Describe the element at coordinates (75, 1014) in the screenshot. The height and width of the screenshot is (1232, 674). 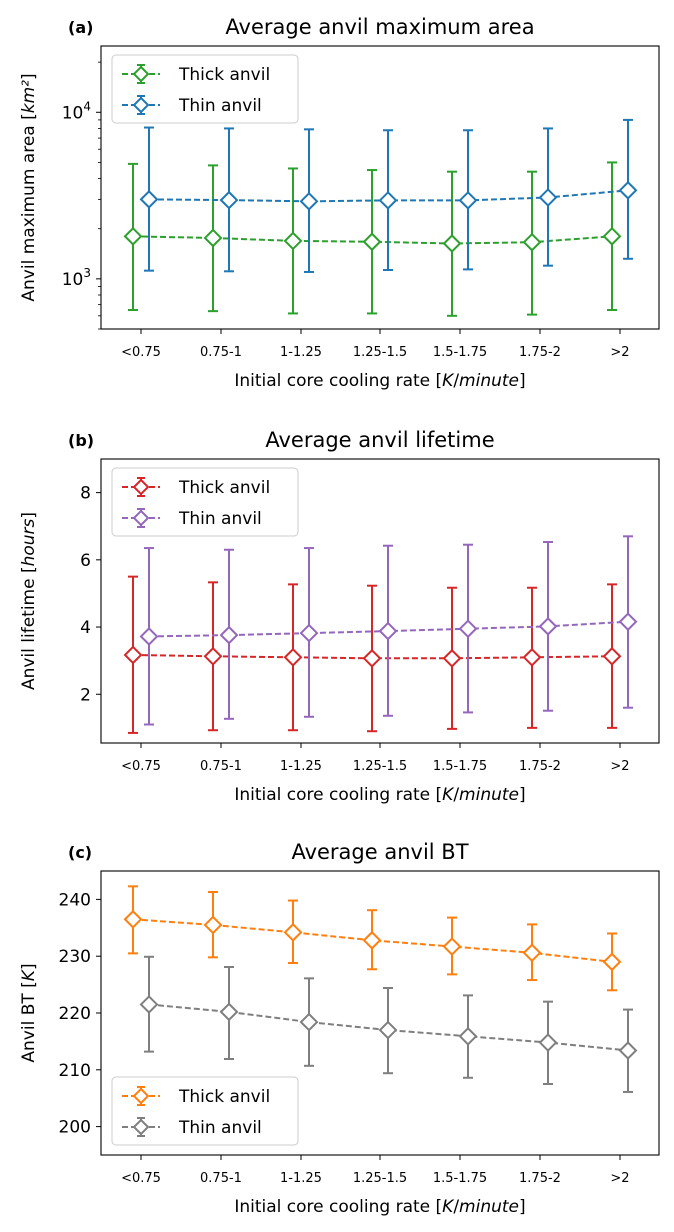
I see `y-tick-label: 220` at that location.